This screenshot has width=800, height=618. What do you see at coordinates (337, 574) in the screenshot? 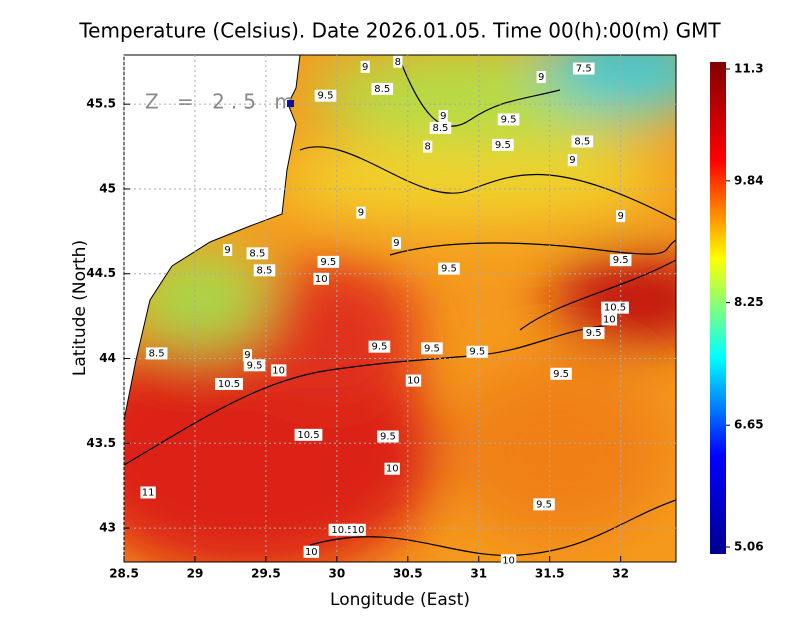
I see `x-tick-label: 30` at bounding box center [337, 574].